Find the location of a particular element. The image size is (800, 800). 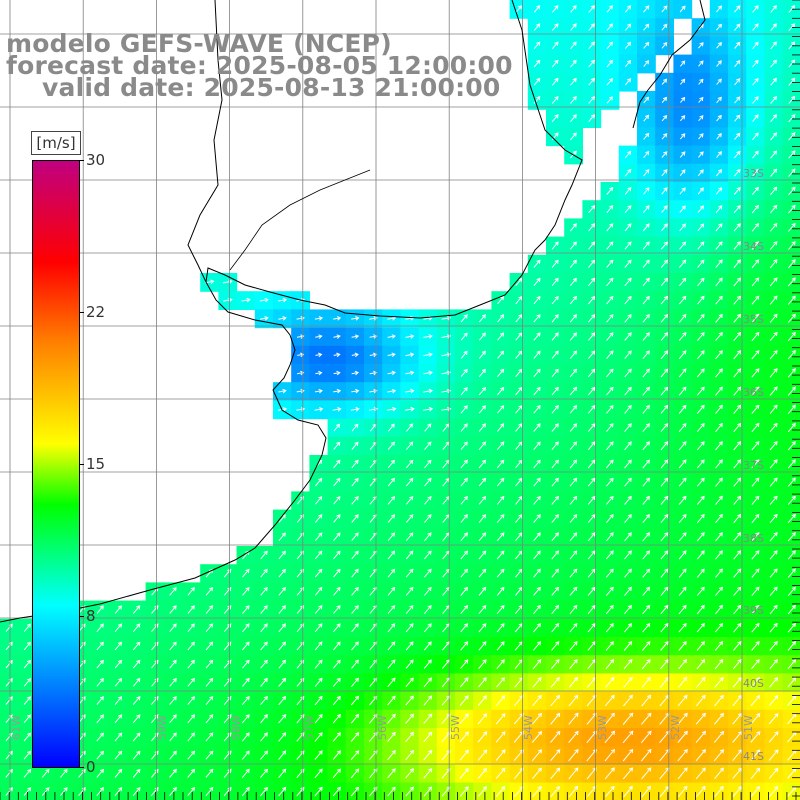

lat-label: 33S is located at coordinates (753, 173).